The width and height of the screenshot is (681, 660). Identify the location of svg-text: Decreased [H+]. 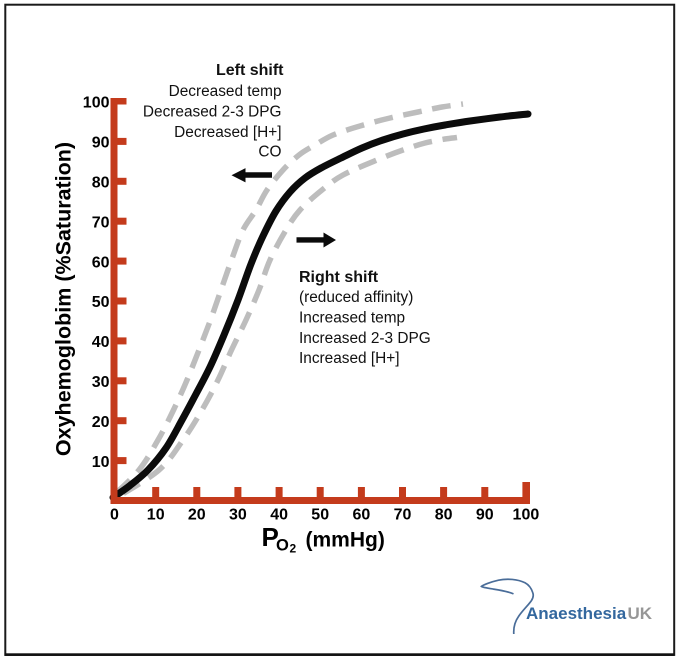
(227, 132).